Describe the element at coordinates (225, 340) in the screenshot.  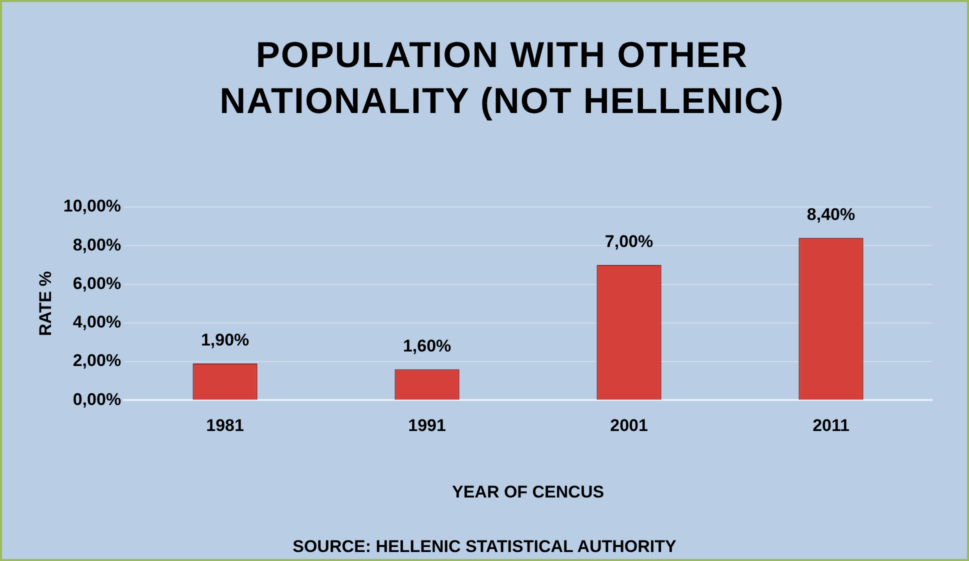
I see `data-label: 1,90%` at that location.